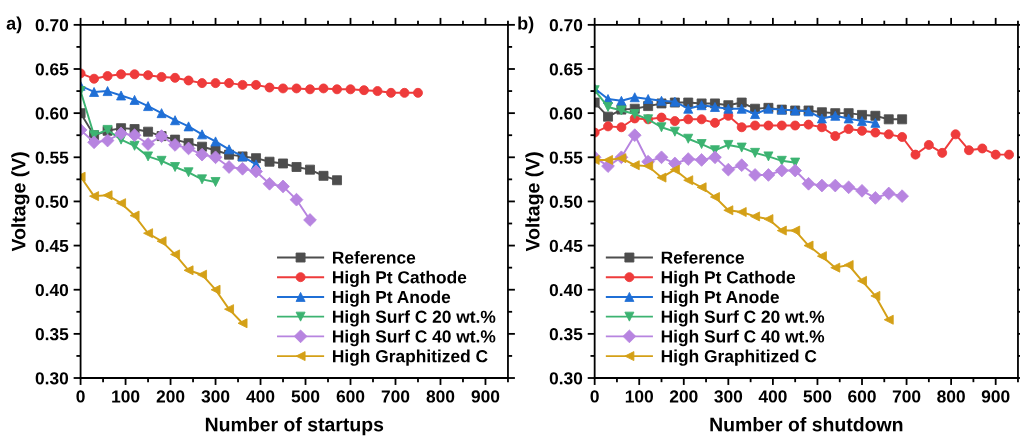 This screenshot has height=436, width=1020. What do you see at coordinates (526, 25) in the screenshot?
I see `chart-title: b)` at bounding box center [526, 25].